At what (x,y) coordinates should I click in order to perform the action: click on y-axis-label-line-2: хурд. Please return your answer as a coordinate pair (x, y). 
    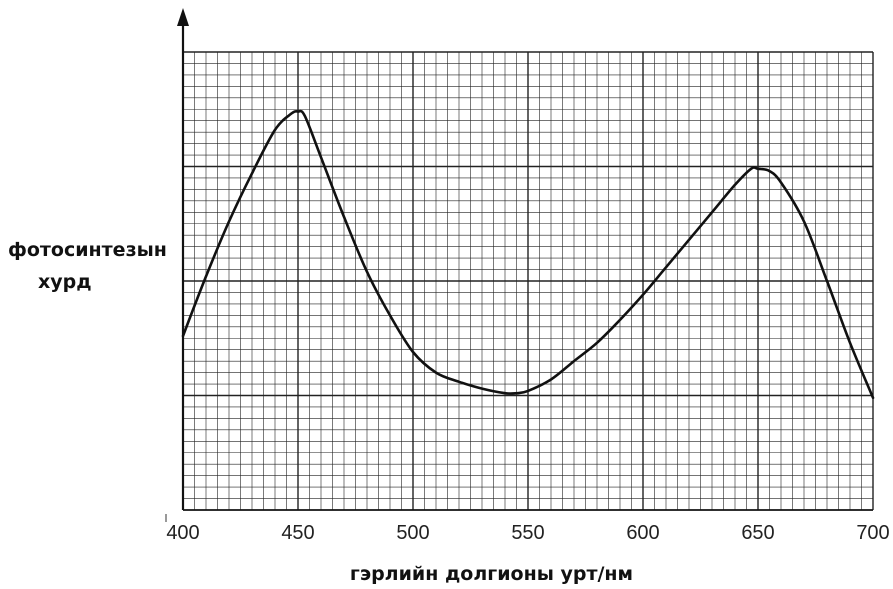
    Looking at the image, I should click on (65, 282).